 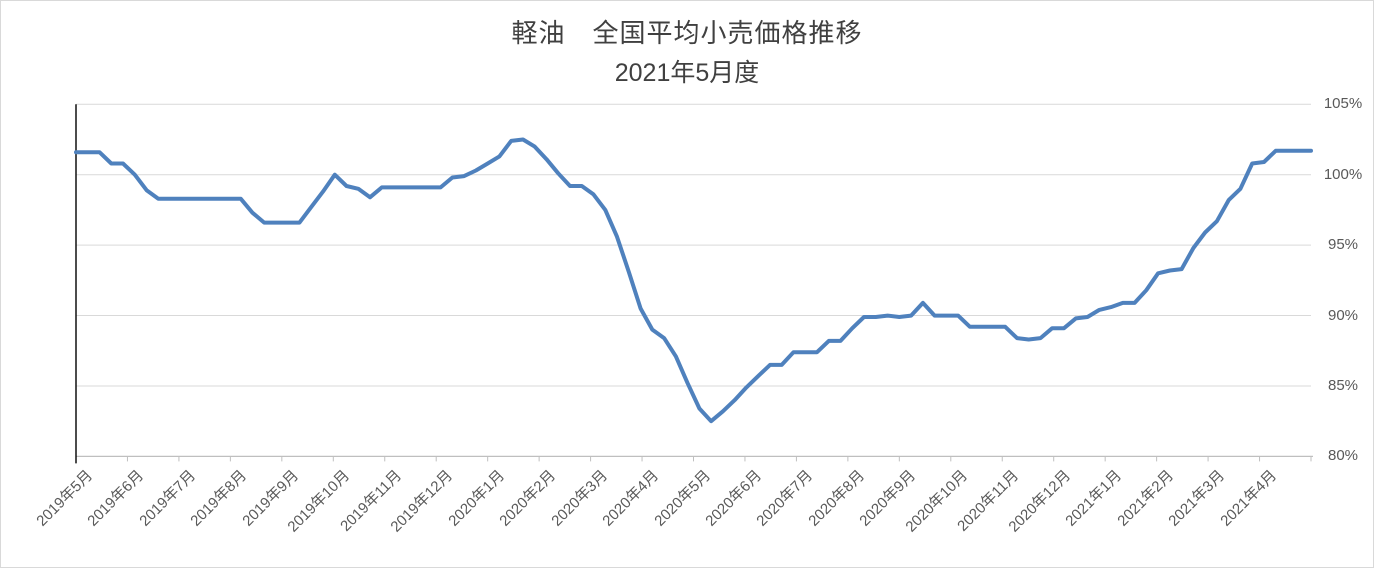 I want to click on y-axis-tick-label: 85%, so click(x=1343, y=385).